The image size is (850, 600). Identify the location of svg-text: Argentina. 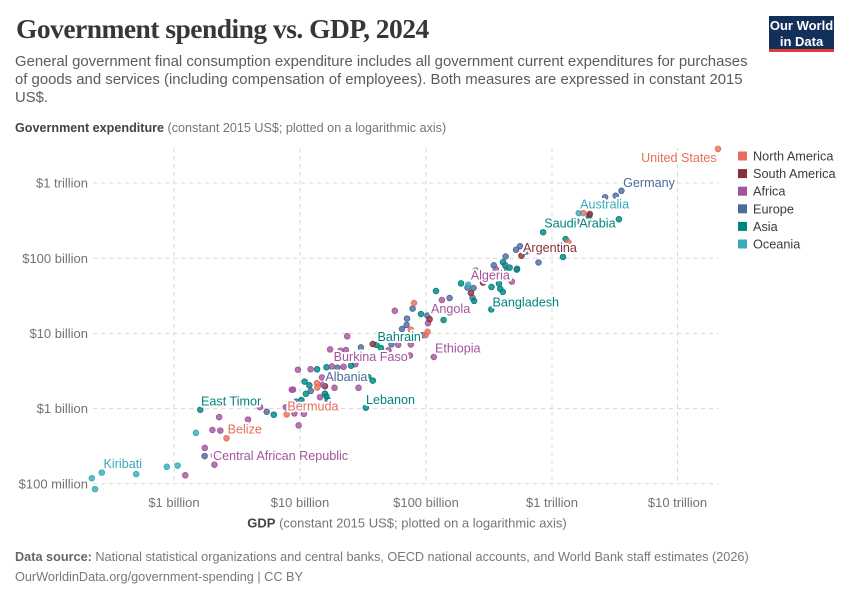
(550, 248).